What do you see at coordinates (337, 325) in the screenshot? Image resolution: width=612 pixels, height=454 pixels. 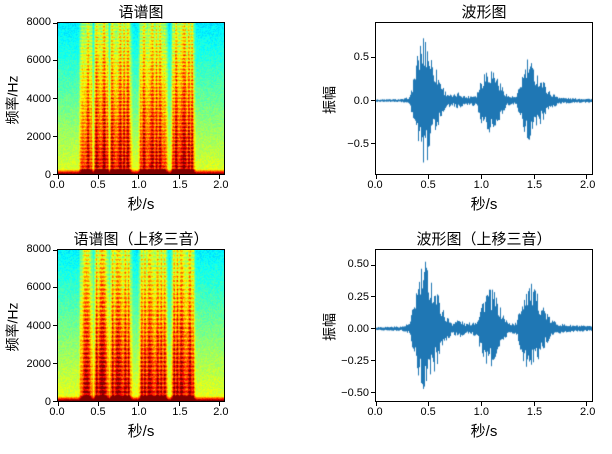 I see `y-tick-labels: −0.50 −0.25 0.00 0.25 0.50` at bounding box center [337, 325].